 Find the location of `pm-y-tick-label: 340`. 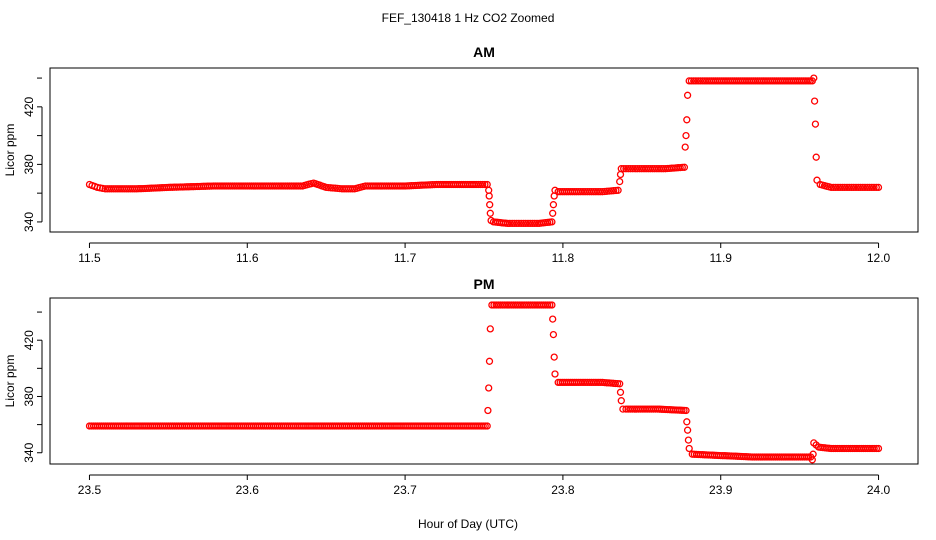

pm-y-tick-label: 340 is located at coordinates (29, 452).